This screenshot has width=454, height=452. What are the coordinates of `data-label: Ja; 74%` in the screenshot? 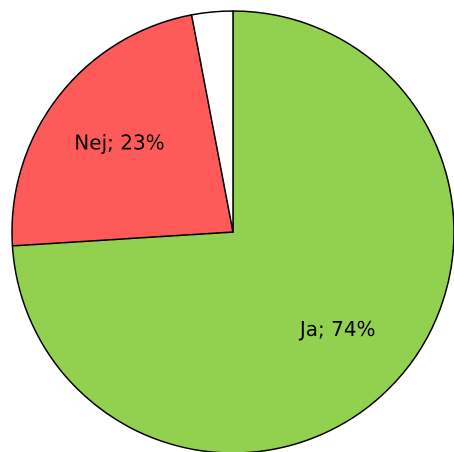 It's located at (337, 329).